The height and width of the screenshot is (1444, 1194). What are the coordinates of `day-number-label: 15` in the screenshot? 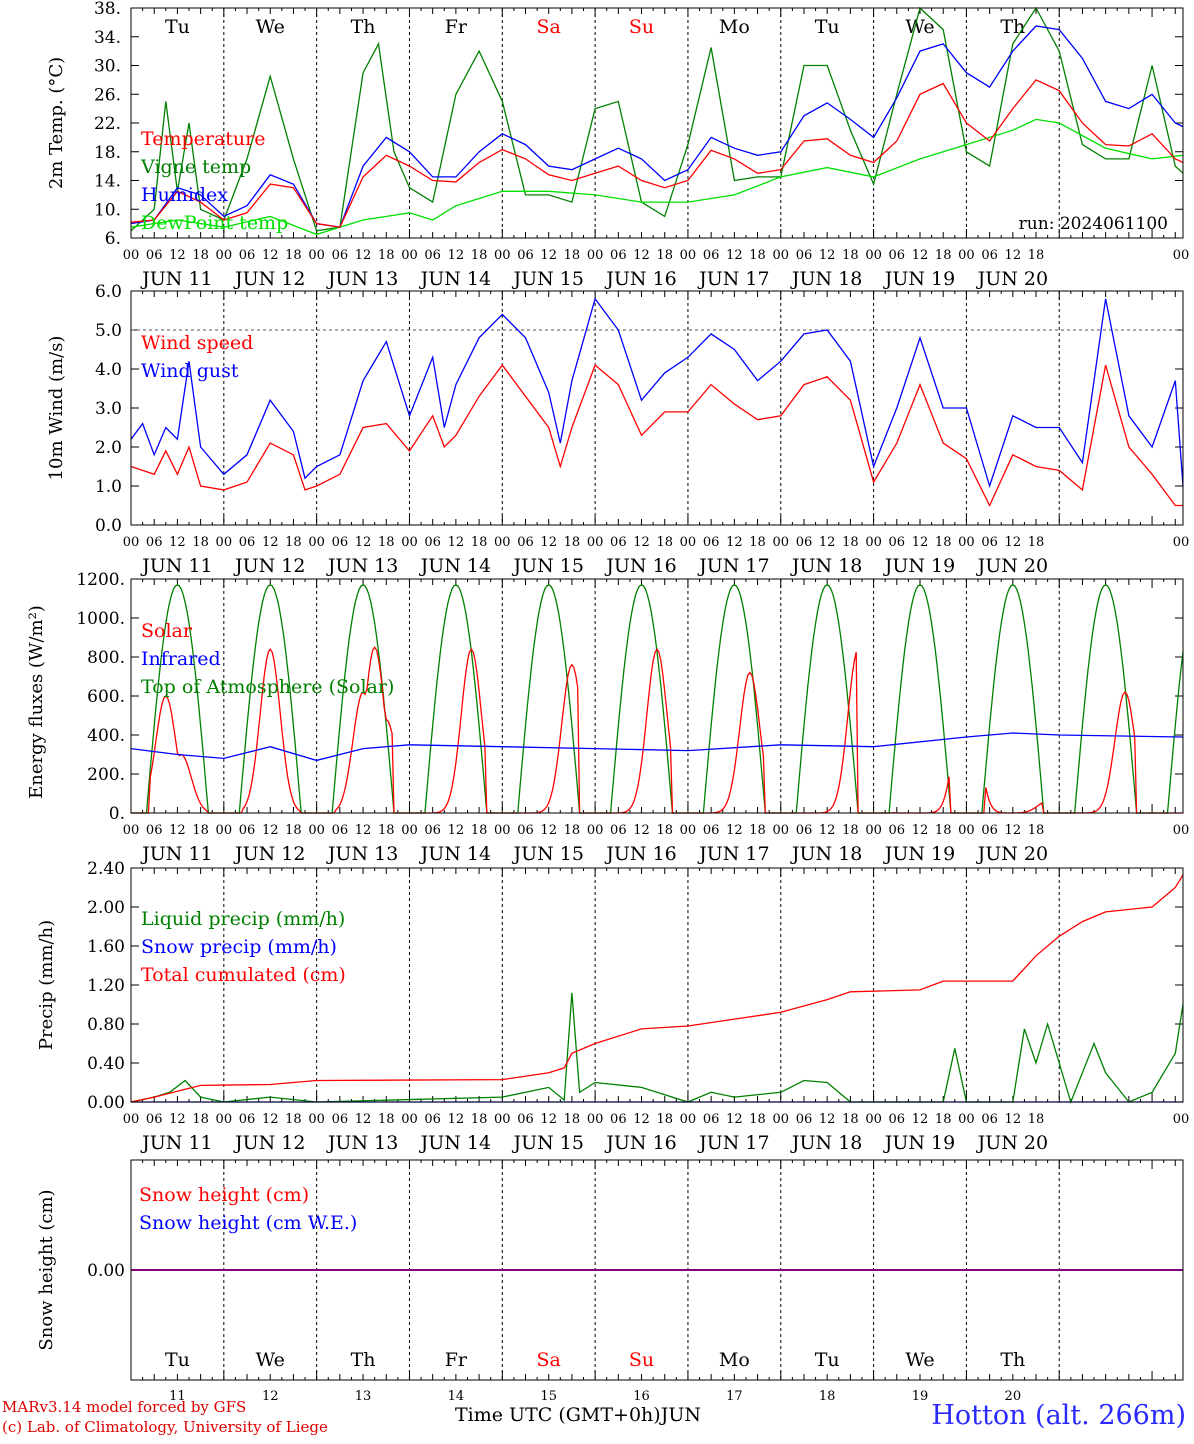 It's located at (548, 1396).